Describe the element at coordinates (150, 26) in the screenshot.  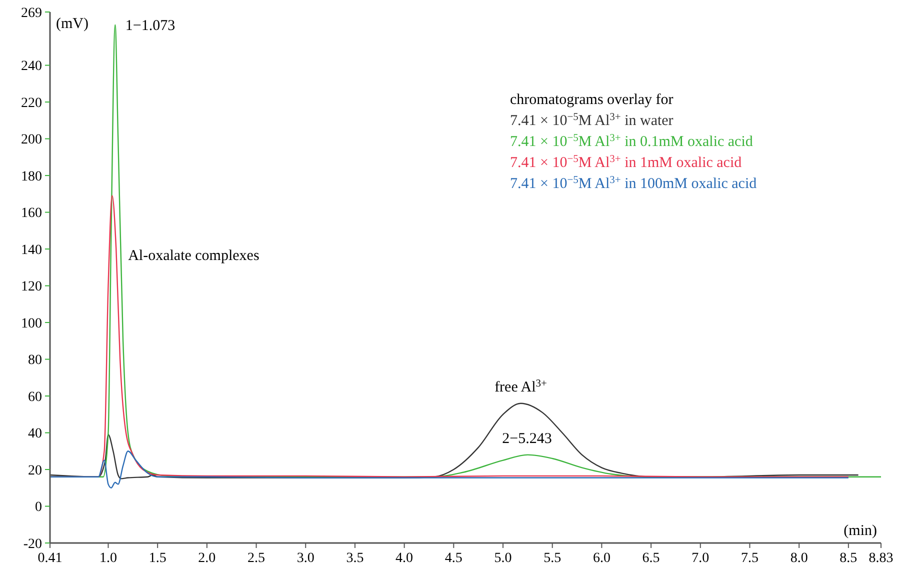
I see `annotation: 1−1.073` at that location.